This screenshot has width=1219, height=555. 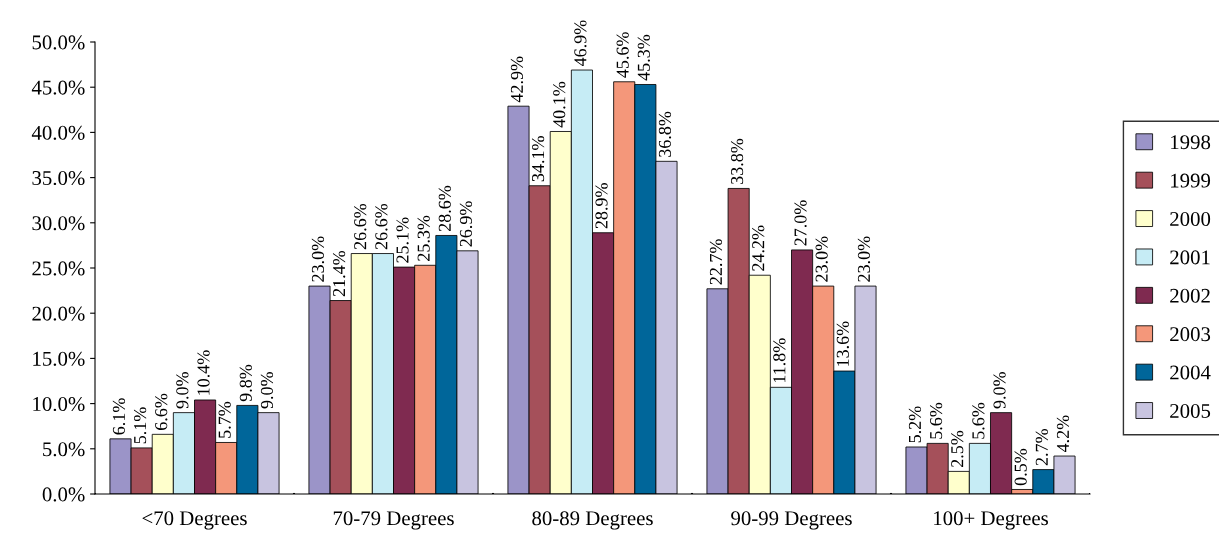 What do you see at coordinates (643, 57) in the screenshot?
I see `data-label: 45.3%` at bounding box center [643, 57].